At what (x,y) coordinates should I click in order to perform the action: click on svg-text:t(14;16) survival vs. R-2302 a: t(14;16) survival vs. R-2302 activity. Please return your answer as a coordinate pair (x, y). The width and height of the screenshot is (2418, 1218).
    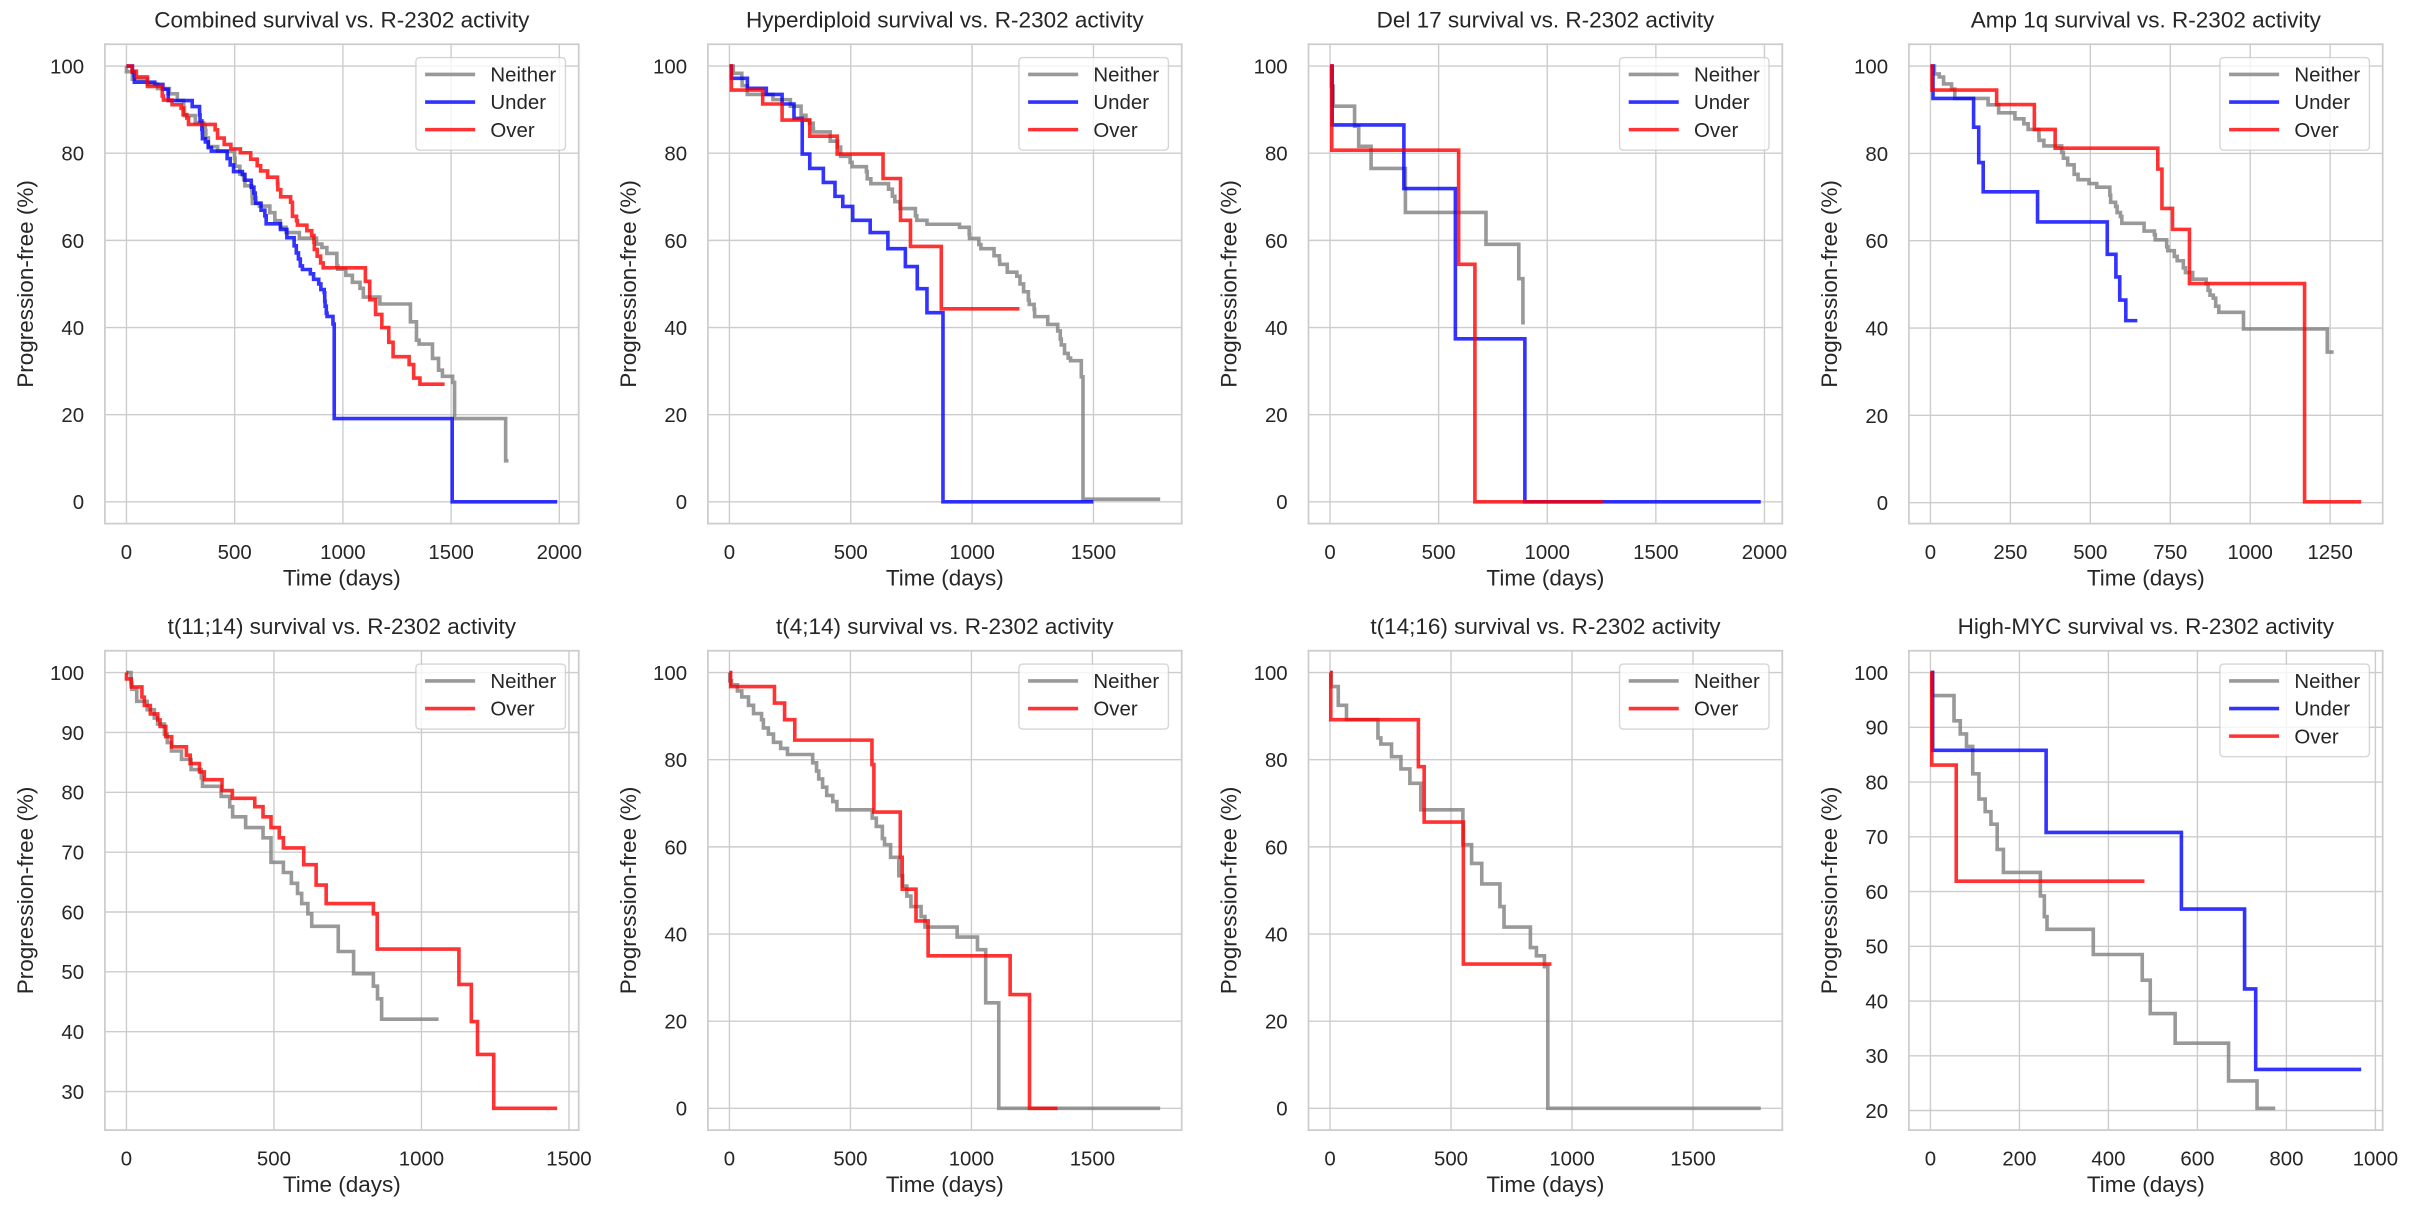
    Looking at the image, I should click on (1545, 626).